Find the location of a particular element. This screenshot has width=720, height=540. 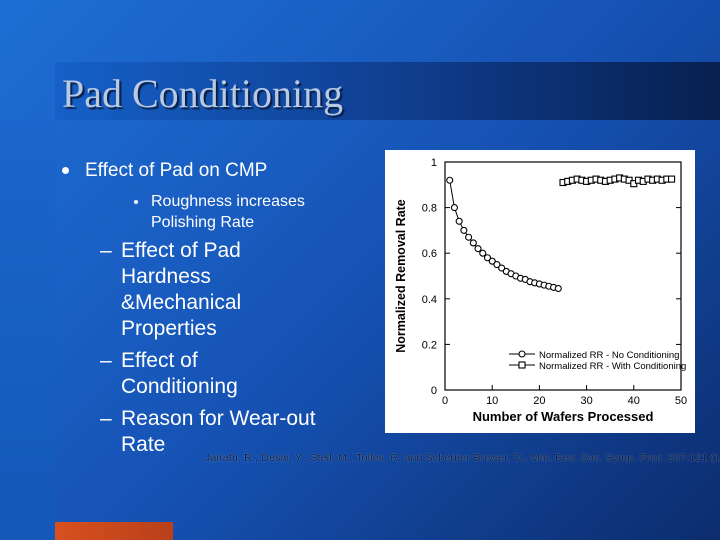

slide-title: Pad Conditioning is located at coordinates (203, 93).